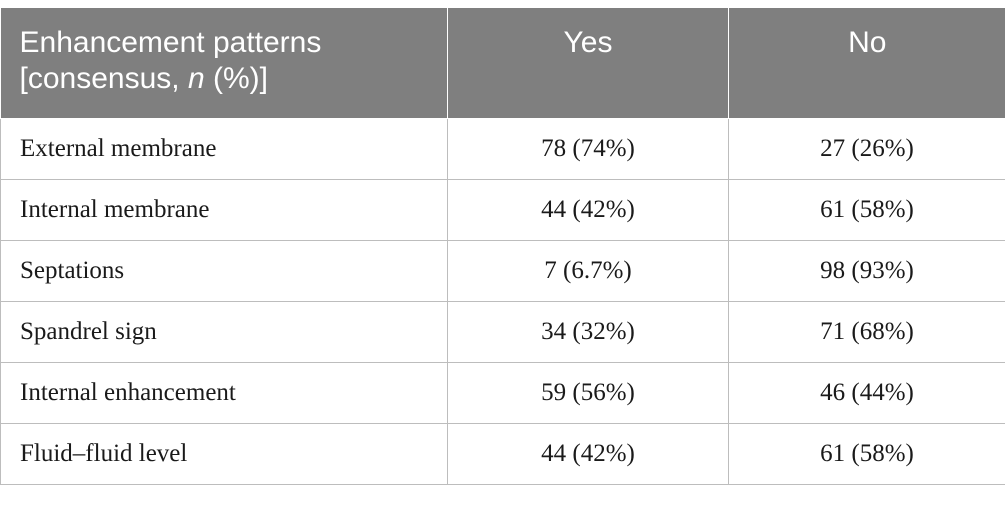  What do you see at coordinates (224, 454) in the screenshot?
I see `row-label: Fluid–fluid level` at bounding box center [224, 454].